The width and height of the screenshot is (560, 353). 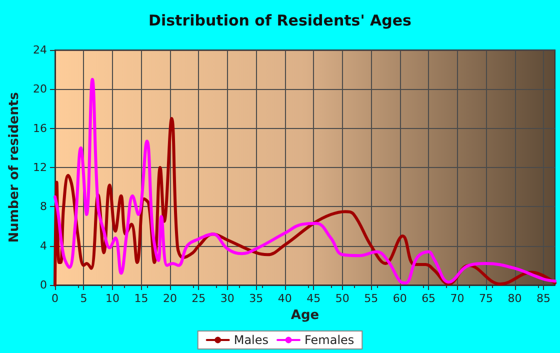 What do you see at coordinates (112, 298) in the screenshot?
I see `x-tick-label: 10` at bounding box center [112, 298].